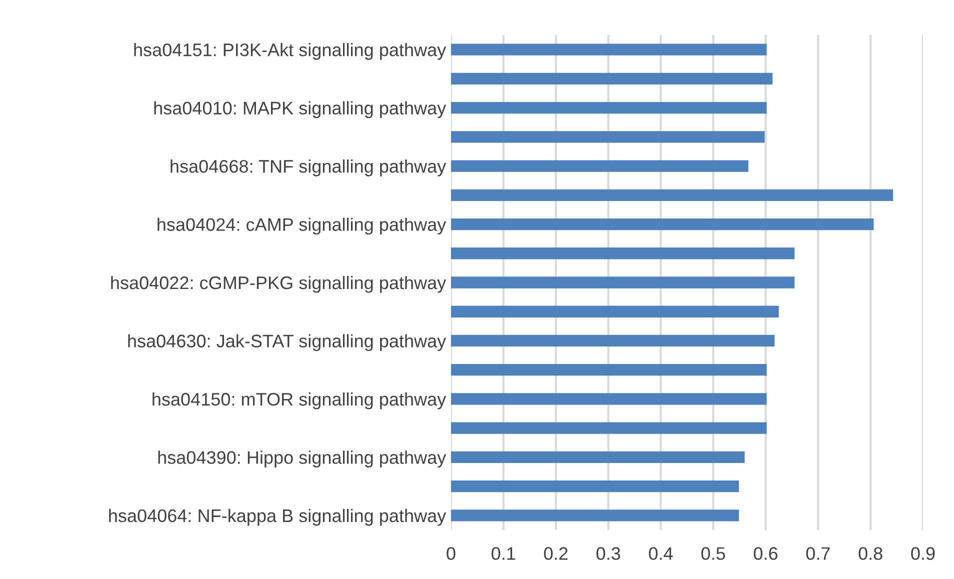  I want to click on y-tick-label: hsa04064: NF-kappa B signalling pathway, so click(277, 517).